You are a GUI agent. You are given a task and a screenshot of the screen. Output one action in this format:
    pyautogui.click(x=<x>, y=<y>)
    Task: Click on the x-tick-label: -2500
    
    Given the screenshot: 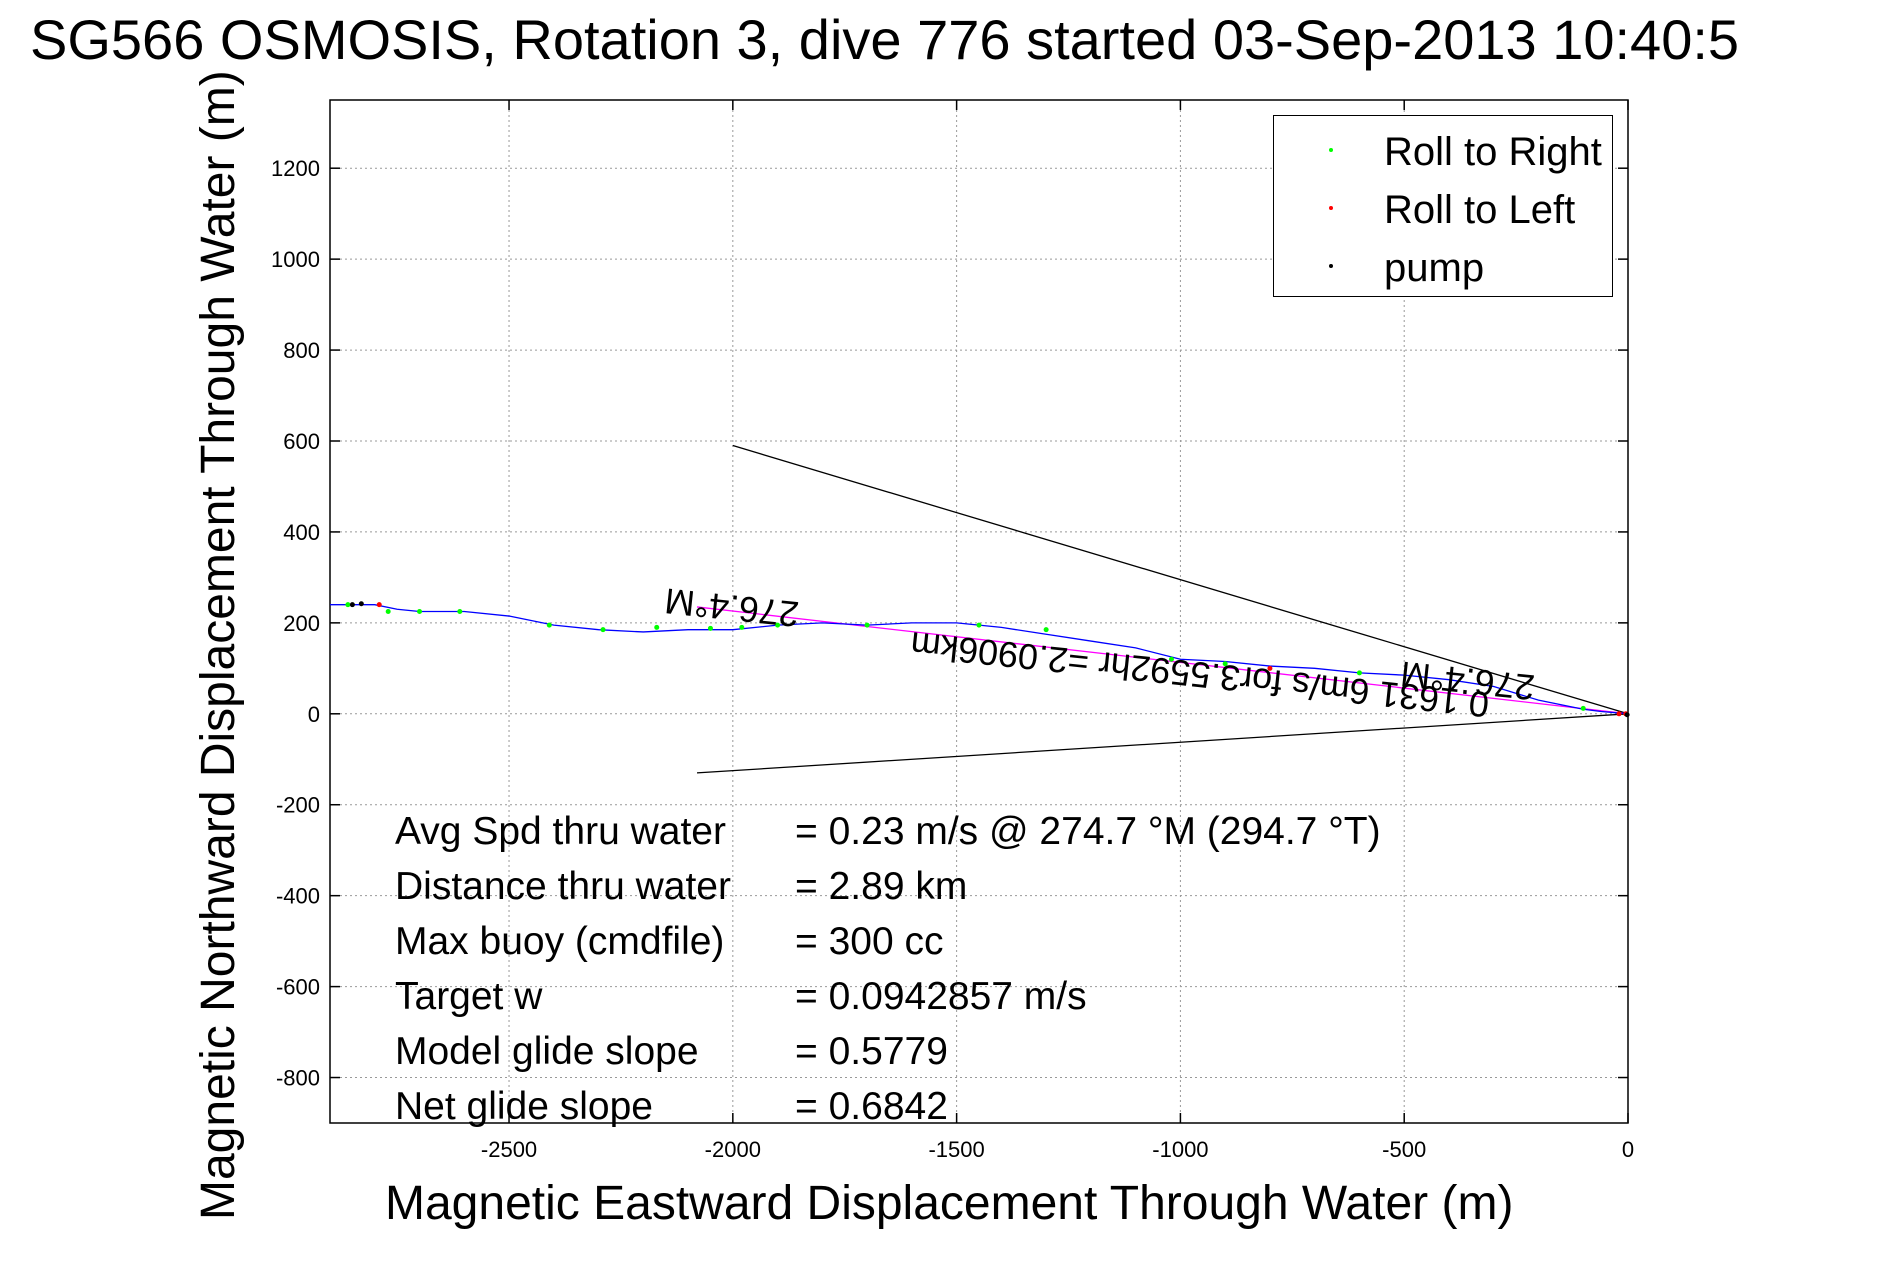 What is the action you would take?
    pyautogui.click(x=509, y=1149)
    